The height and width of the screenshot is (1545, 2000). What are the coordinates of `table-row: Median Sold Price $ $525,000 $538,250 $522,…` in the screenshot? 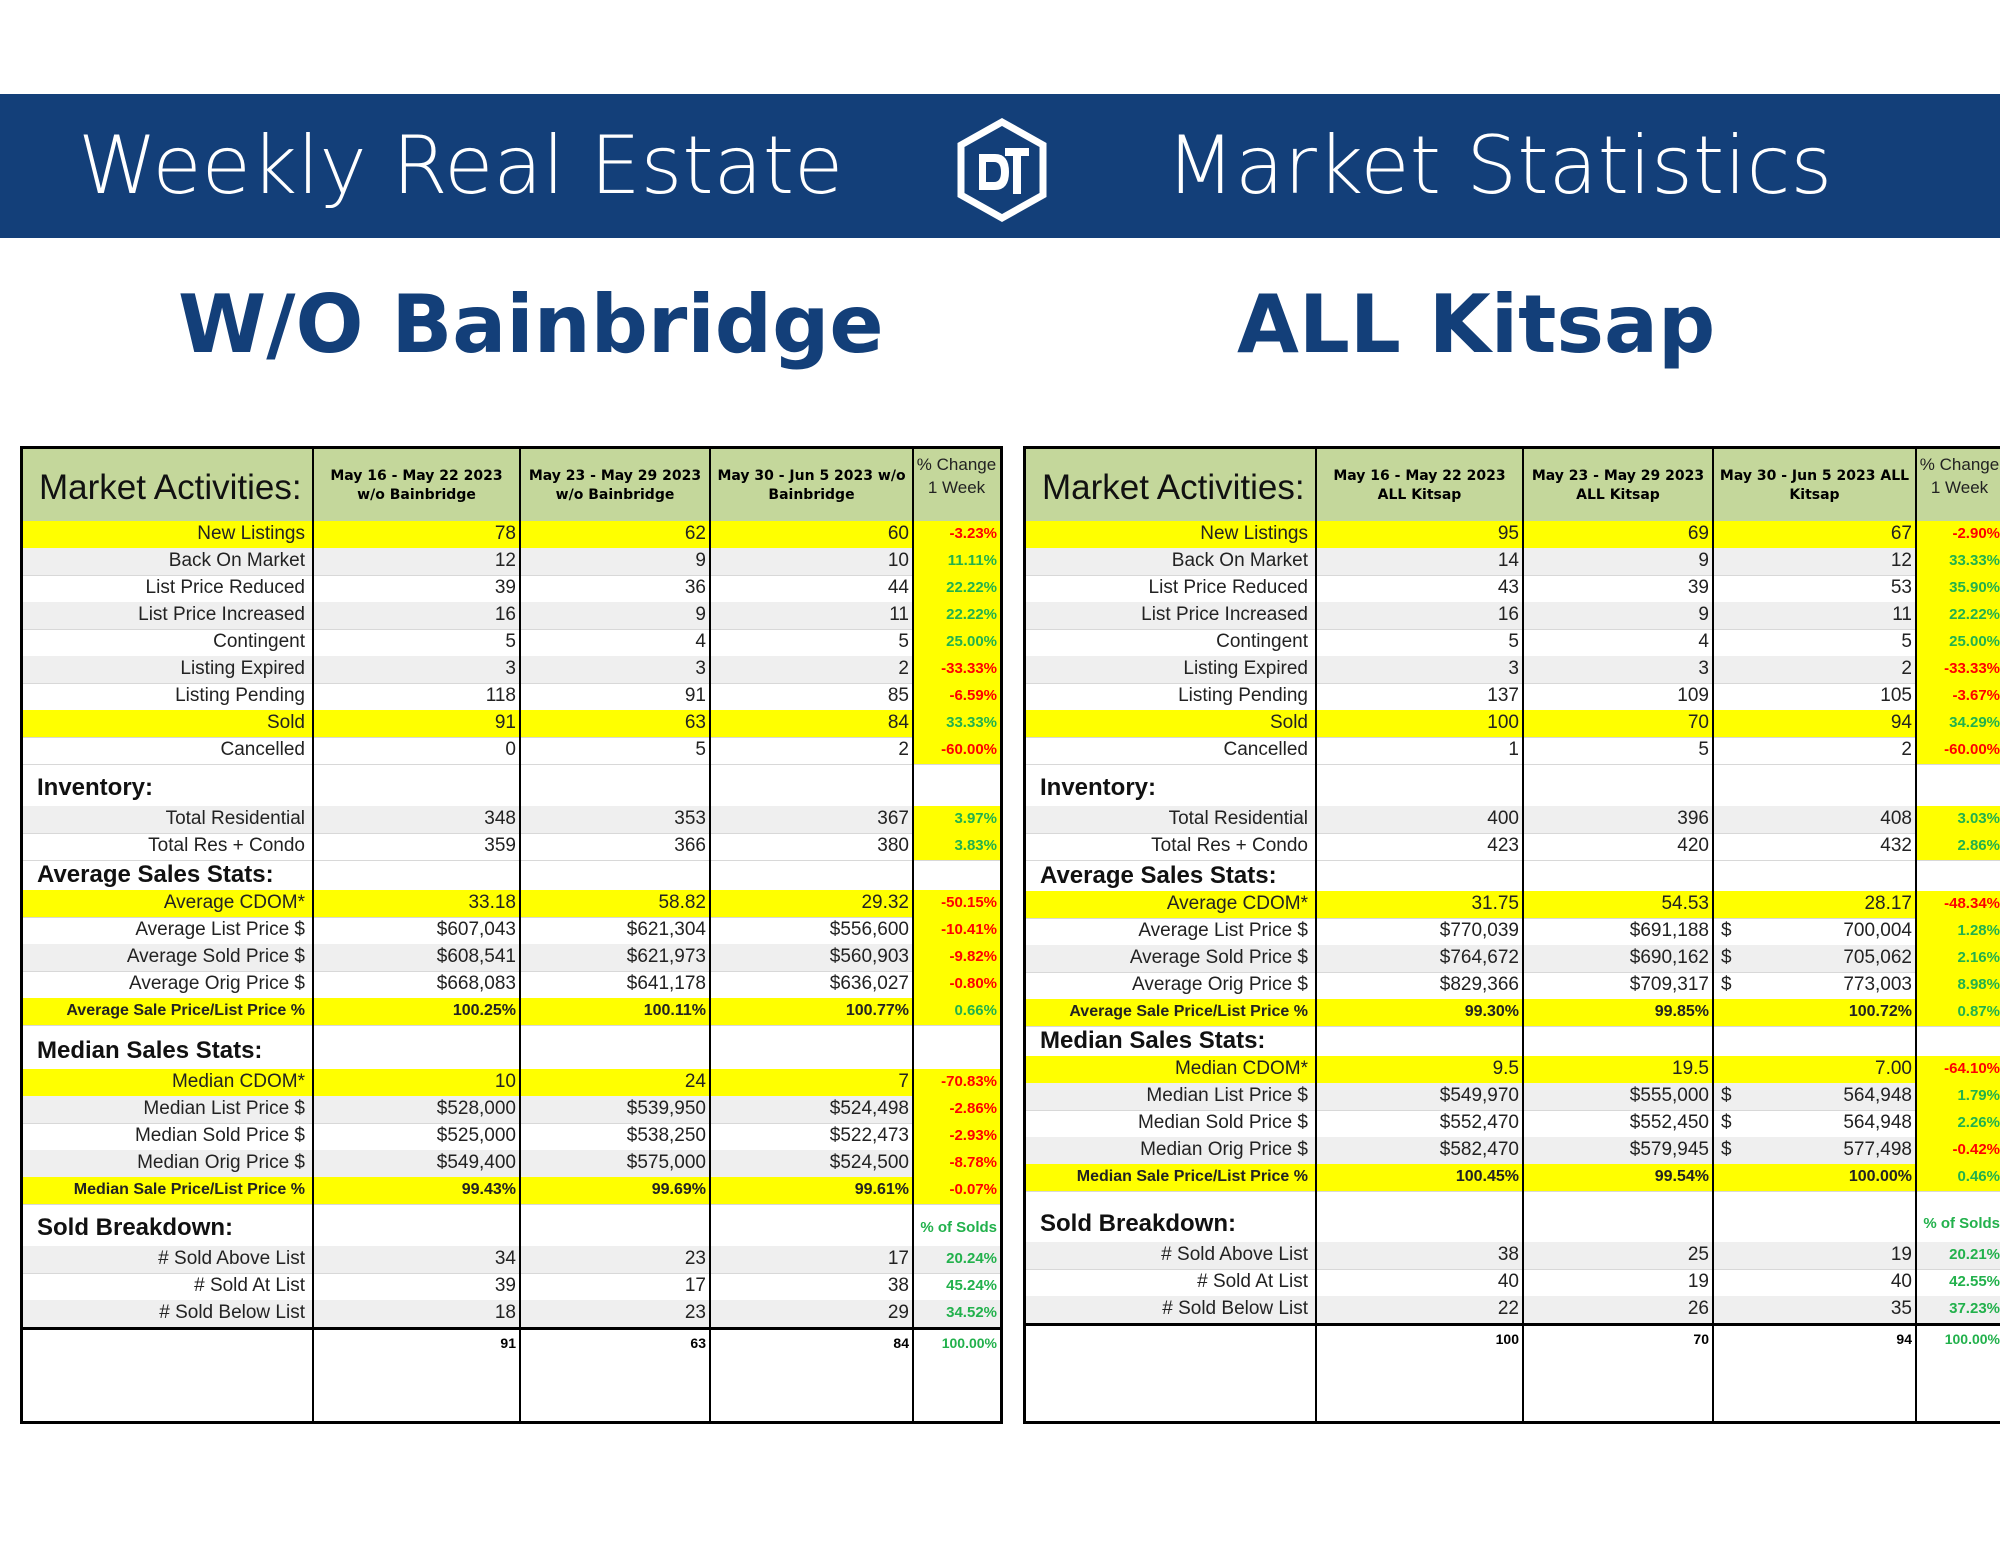 It's located at (511, 1137).